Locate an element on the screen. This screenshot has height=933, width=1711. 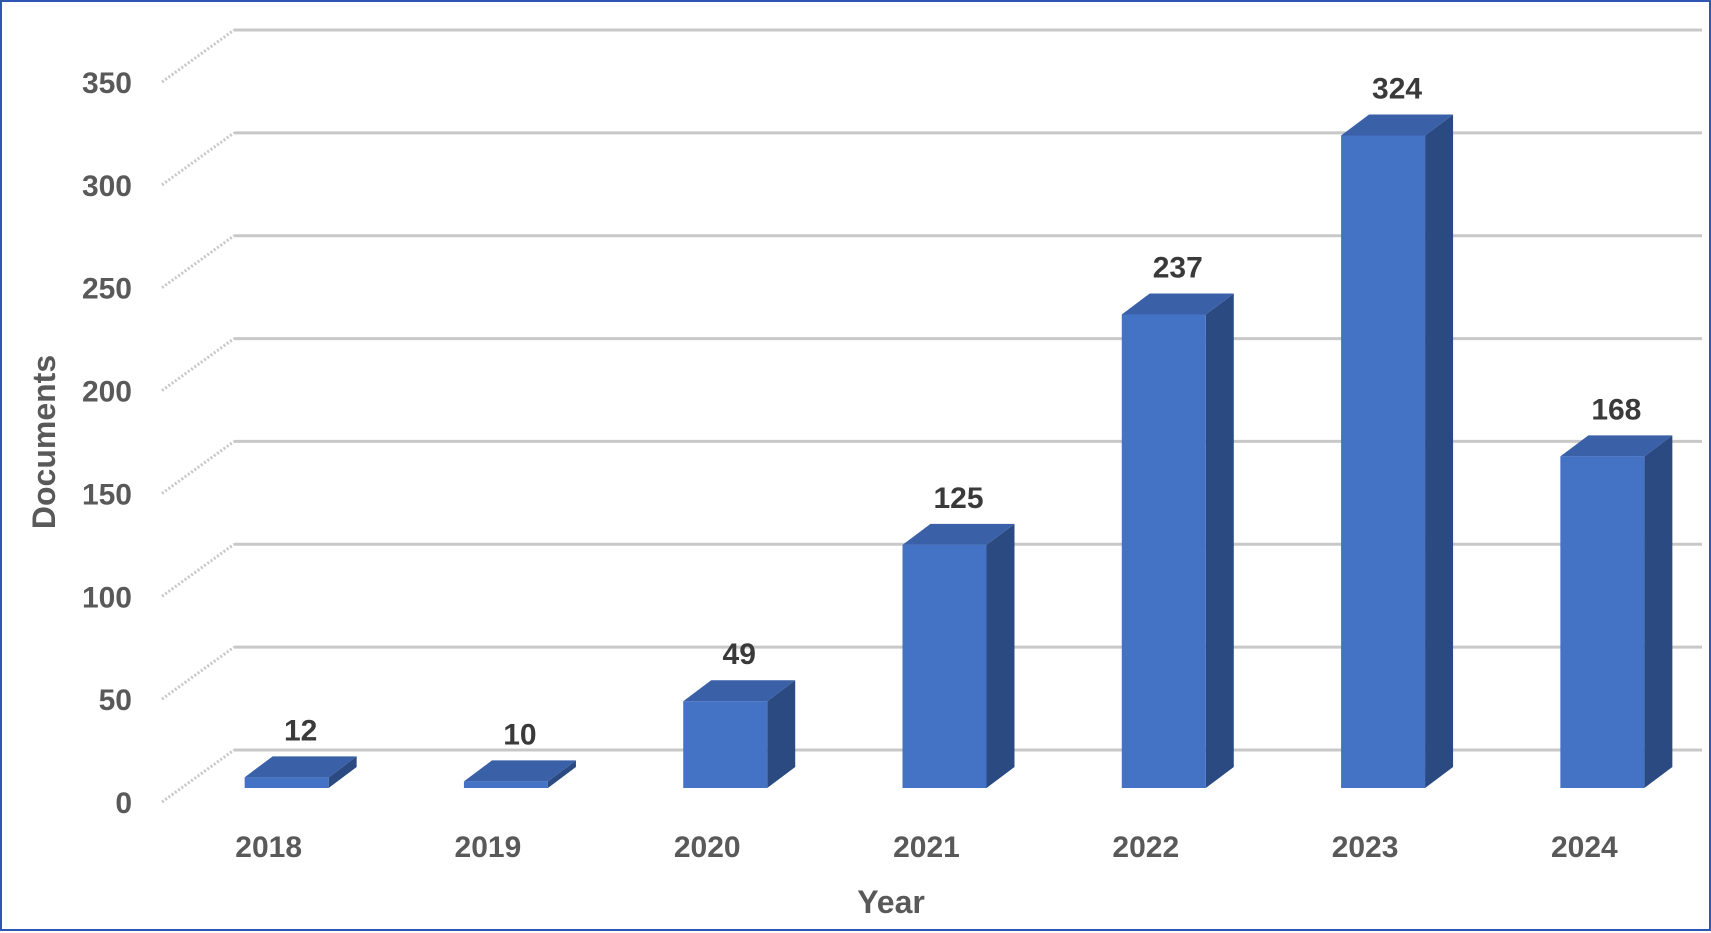
x-tick-label: 2021 is located at coordinates (926, 847).